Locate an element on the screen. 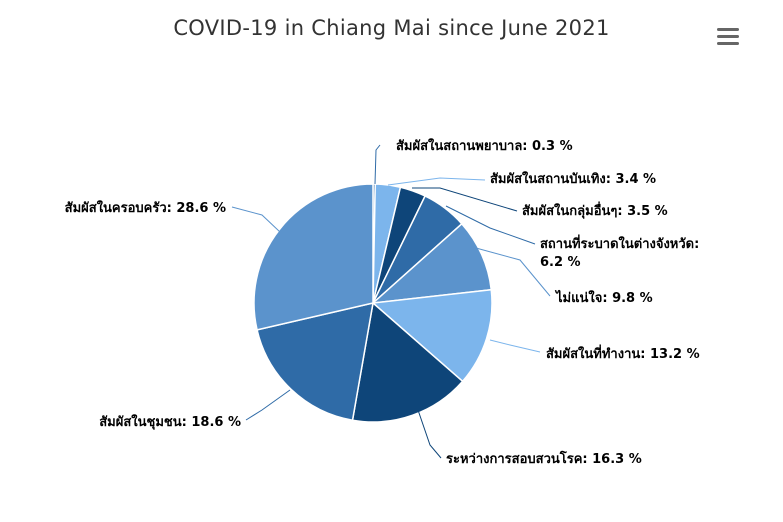  data-label: สถานที่ระบาดในต่างจังหวัด: 6.2 % is located at coordinates (619, 252).